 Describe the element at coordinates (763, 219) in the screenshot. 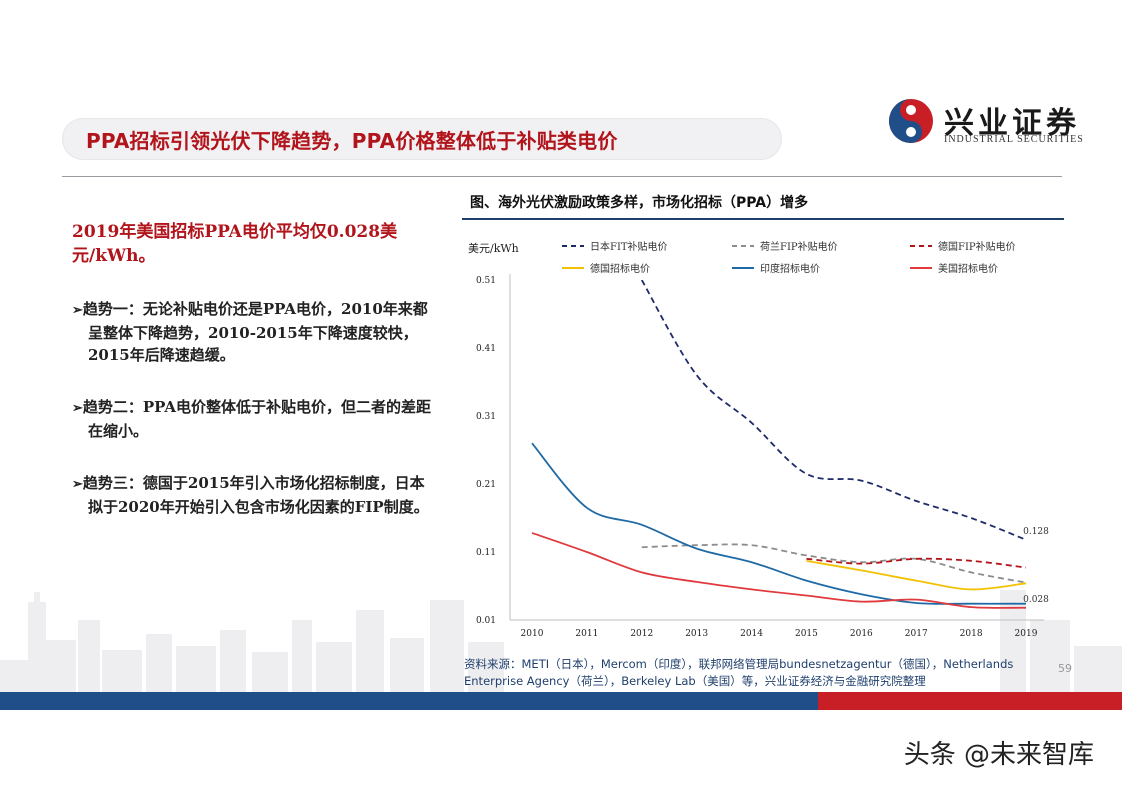

I see `figure-title-rule` at that location.